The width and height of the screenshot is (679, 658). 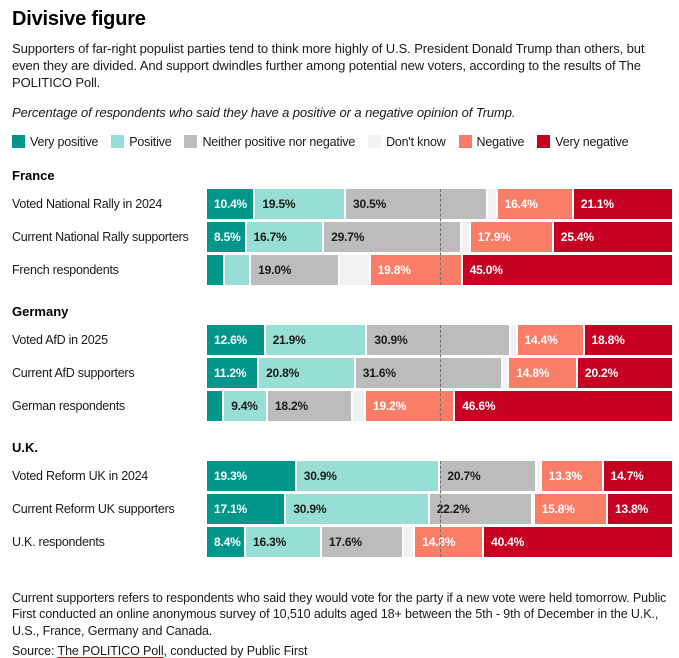 I want to click on legend-item-negative: Negative, so click(x=491, y=142).